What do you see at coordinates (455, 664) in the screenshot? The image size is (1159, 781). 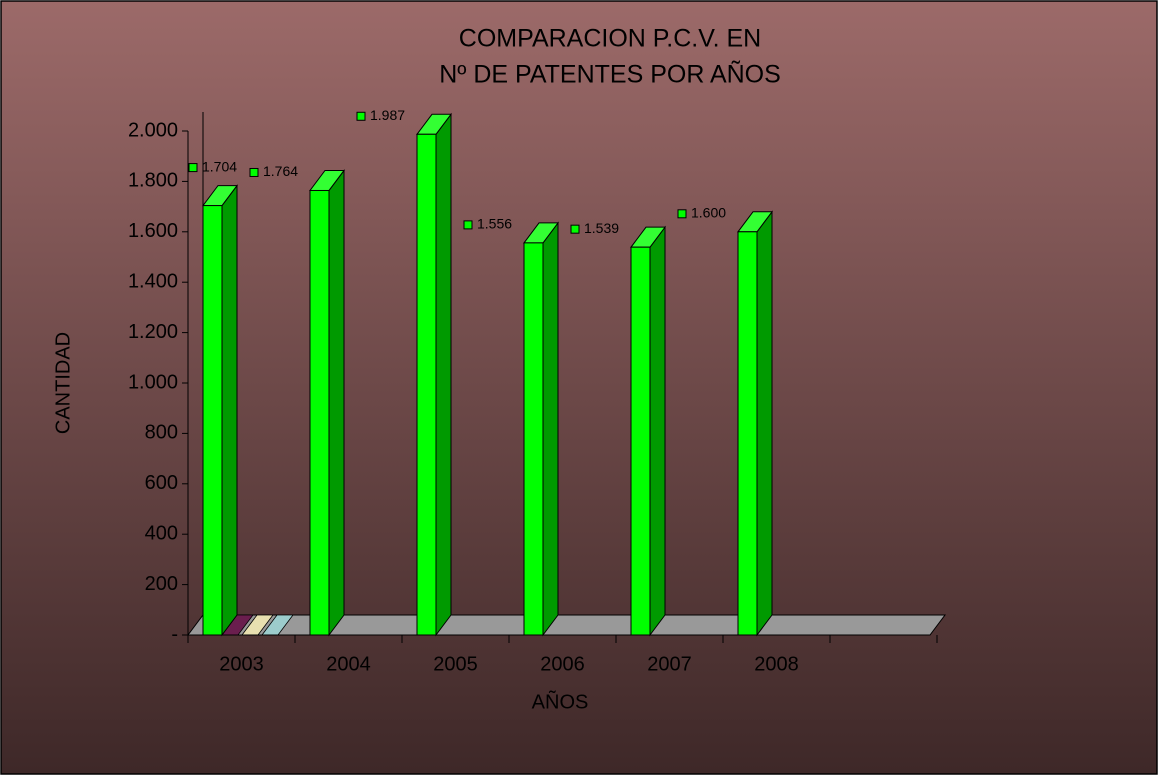 I see `x-tick-label: 2005` at bounding box center [455, 664].